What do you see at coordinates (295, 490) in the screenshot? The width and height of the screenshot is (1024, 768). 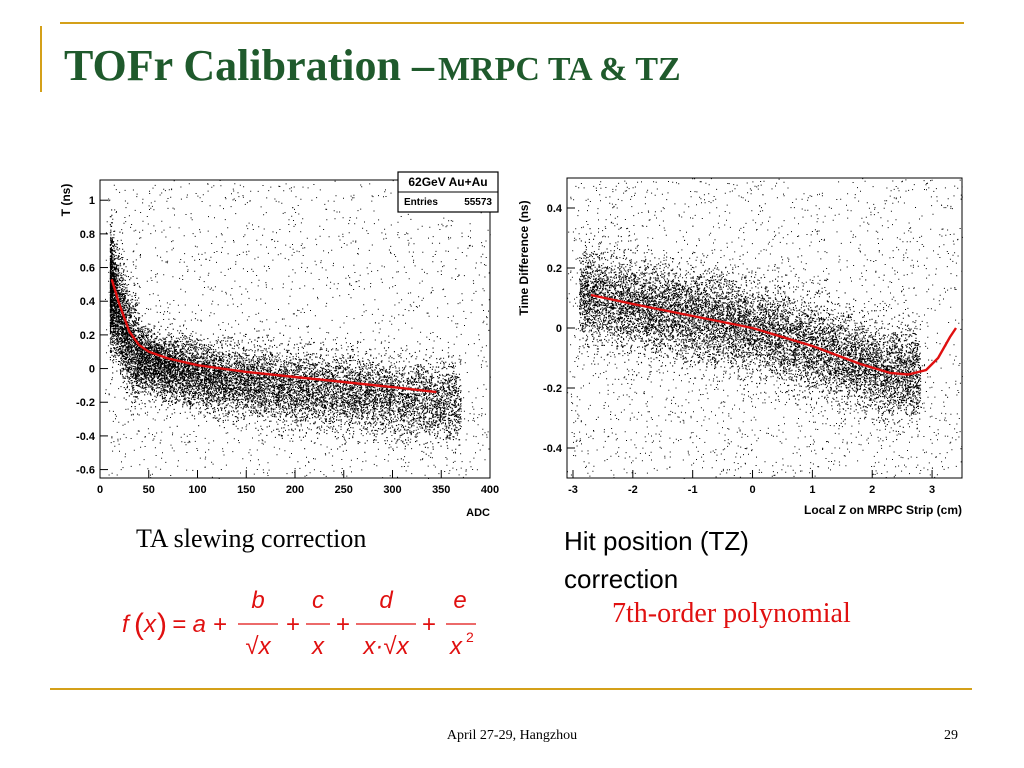 I see `x-tick-label: 200` at bounding box center [295, 490].